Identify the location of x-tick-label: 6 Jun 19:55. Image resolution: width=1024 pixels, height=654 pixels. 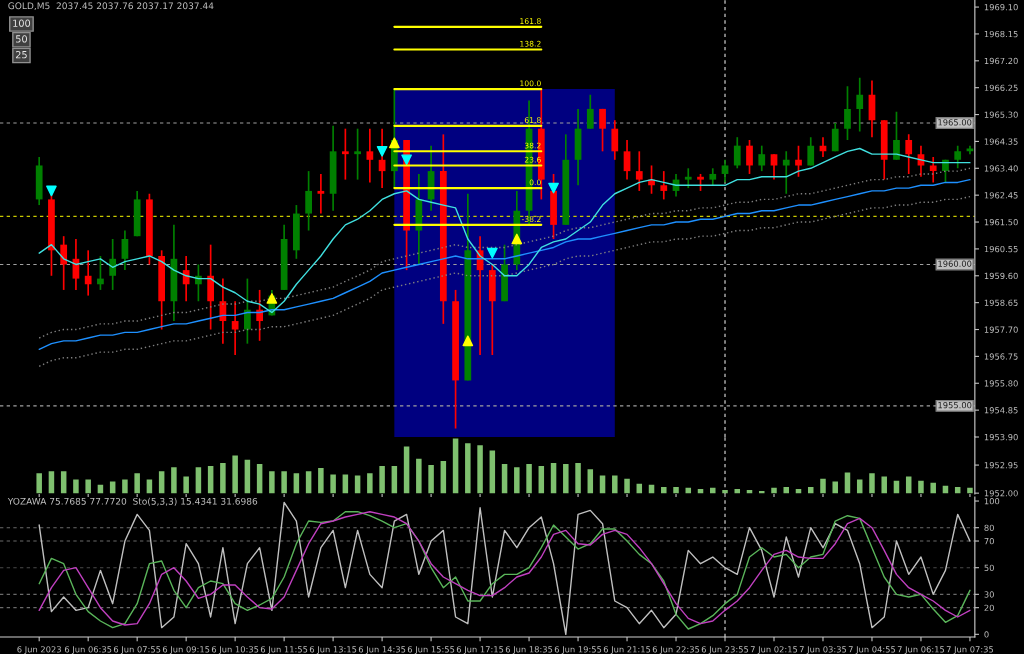
(578, 650).